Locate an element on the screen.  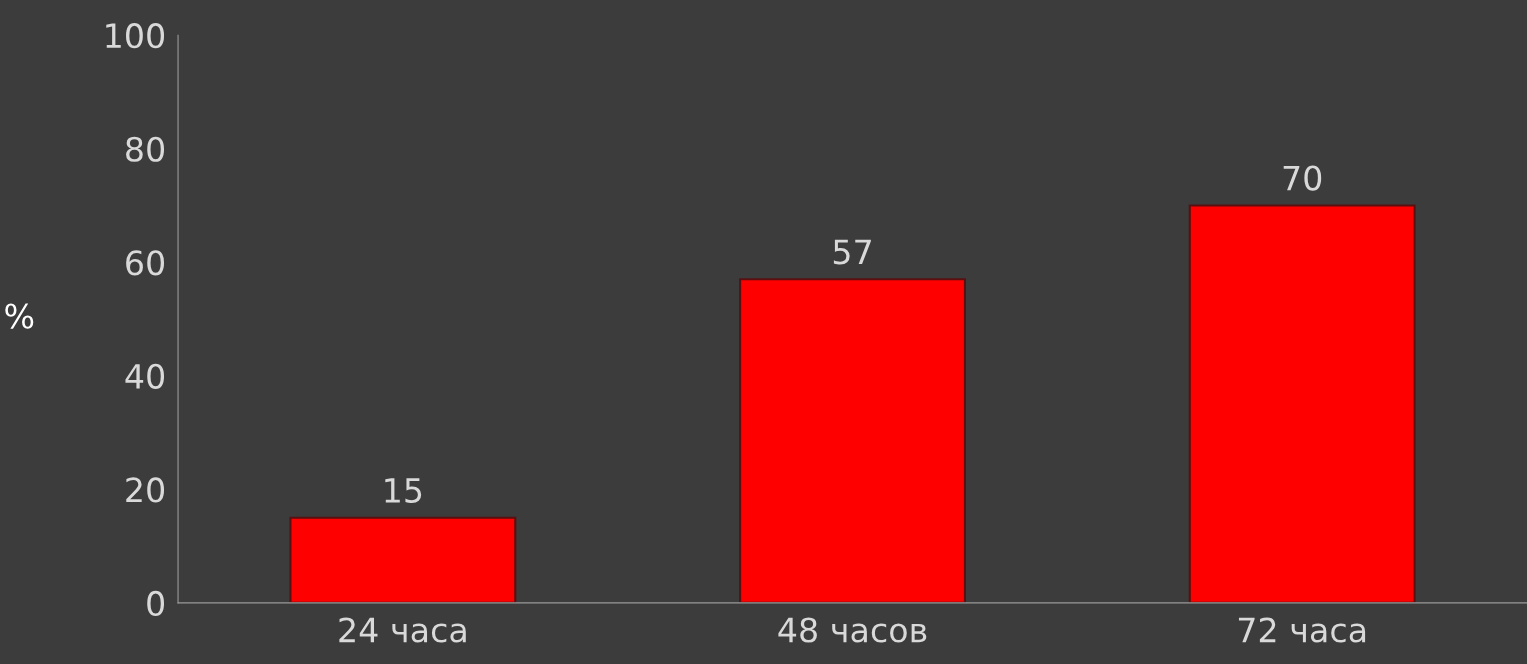
y-tick-label: 80 is located at coordinates (145, 149).